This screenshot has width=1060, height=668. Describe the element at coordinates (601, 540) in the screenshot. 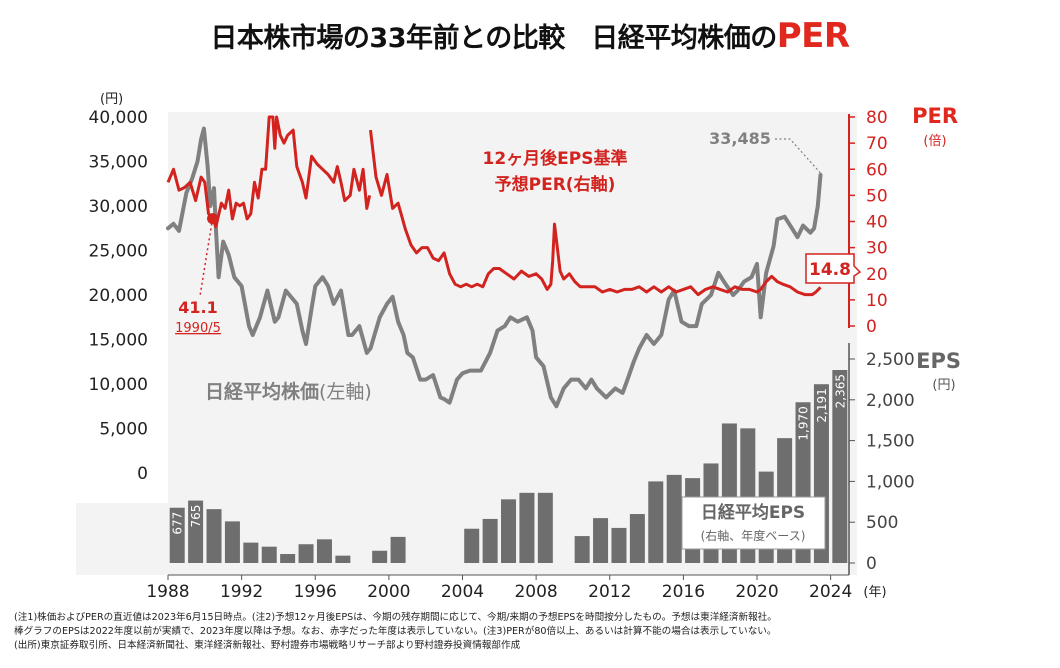

I see `eps-bar-2011` at that location.